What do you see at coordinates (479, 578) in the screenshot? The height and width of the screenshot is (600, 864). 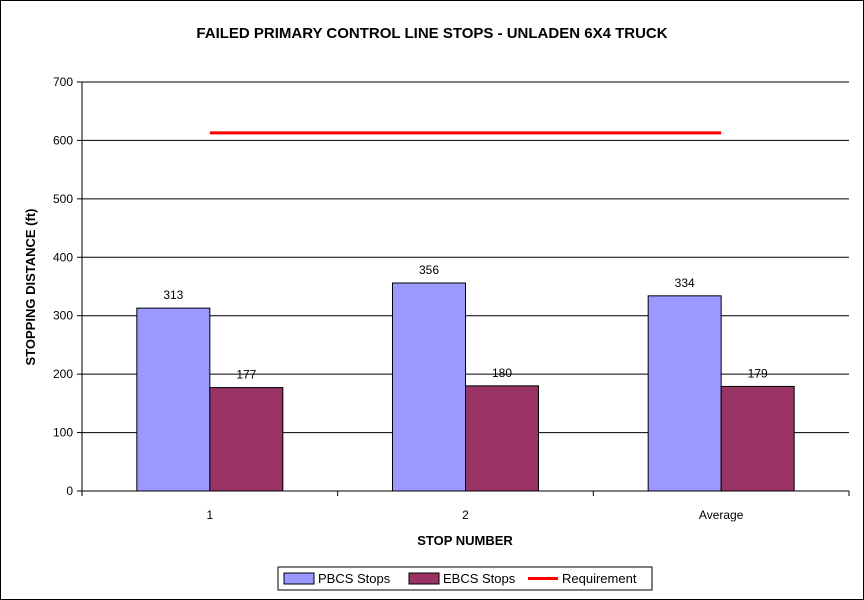 I see `legend-ebcs-label: EBCS Stops` at bounding box center [479, 578].